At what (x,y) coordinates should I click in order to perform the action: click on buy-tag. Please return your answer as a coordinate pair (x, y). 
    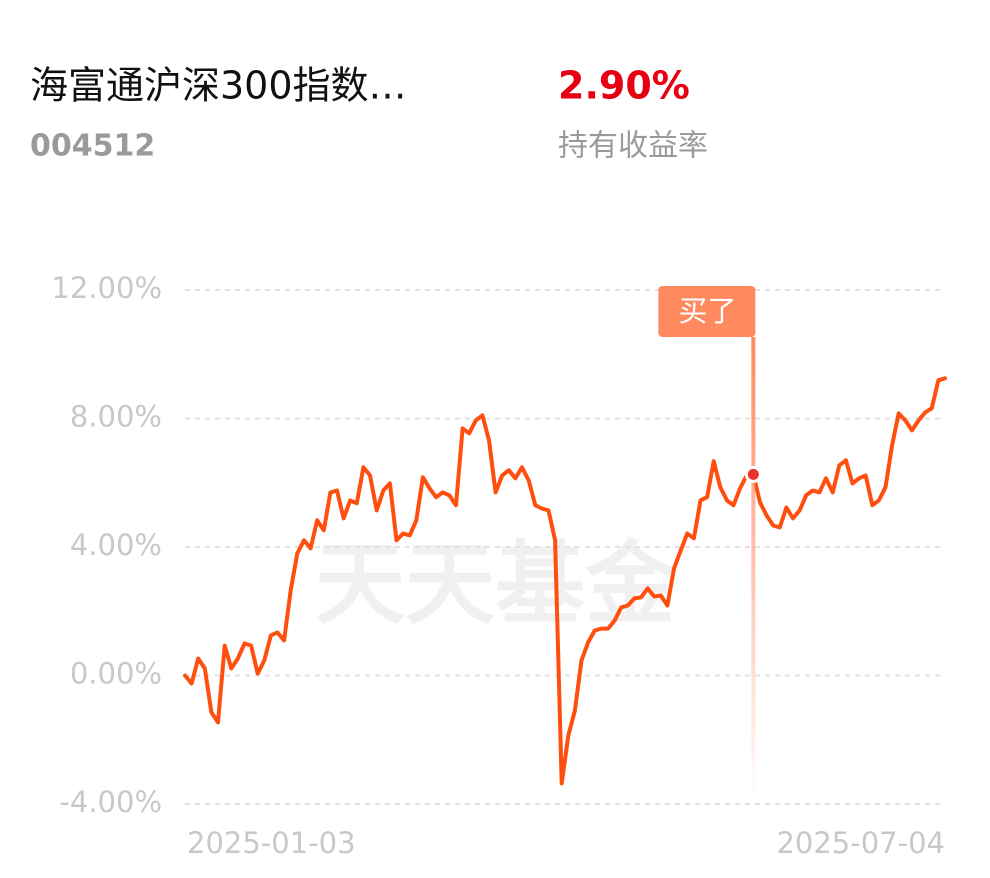
    Looking at the image, I should click on (707, 311).